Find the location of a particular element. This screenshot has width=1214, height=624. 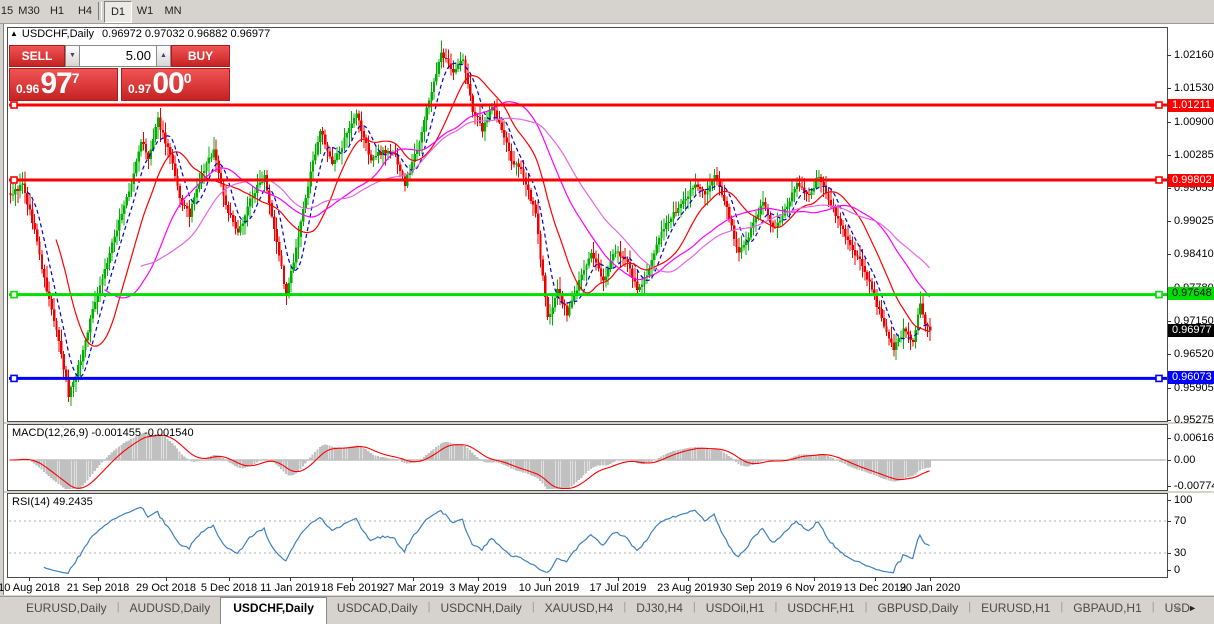

price-badge-line: 0.99802 is located at coordinates (1191, 180).